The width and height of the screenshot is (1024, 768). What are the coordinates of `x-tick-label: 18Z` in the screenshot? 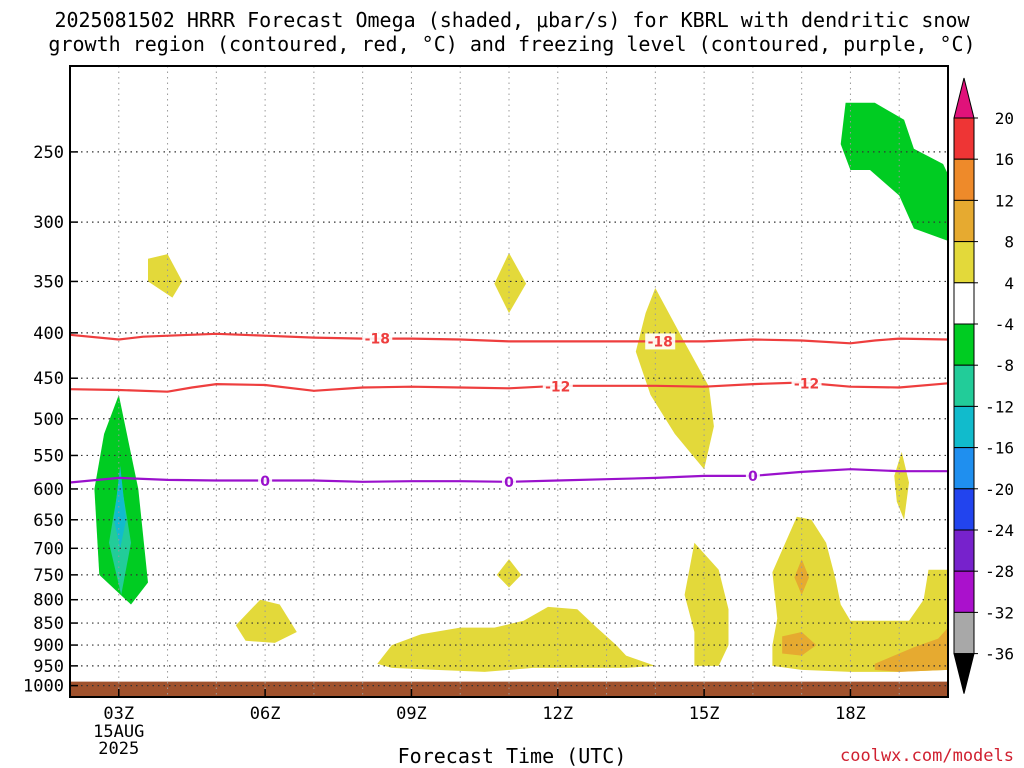 It's located at (850, 714).